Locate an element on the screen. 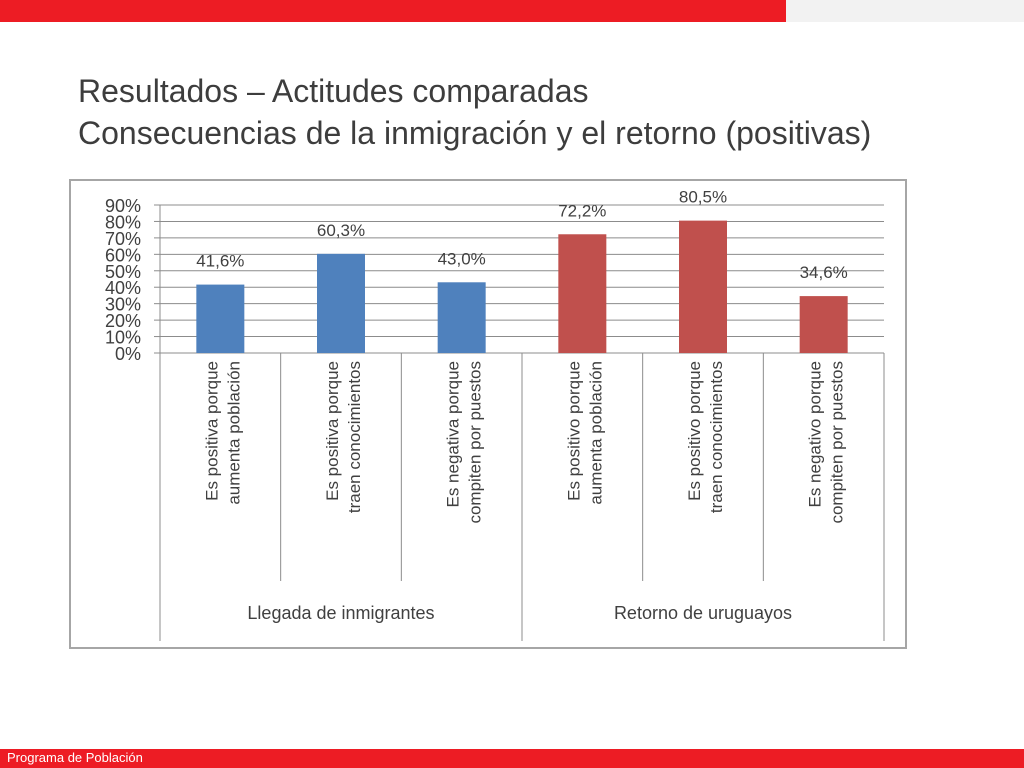 This screenshot has height=768, width=1024. y-tick-label: 60% is located at coordinates (123, 255).